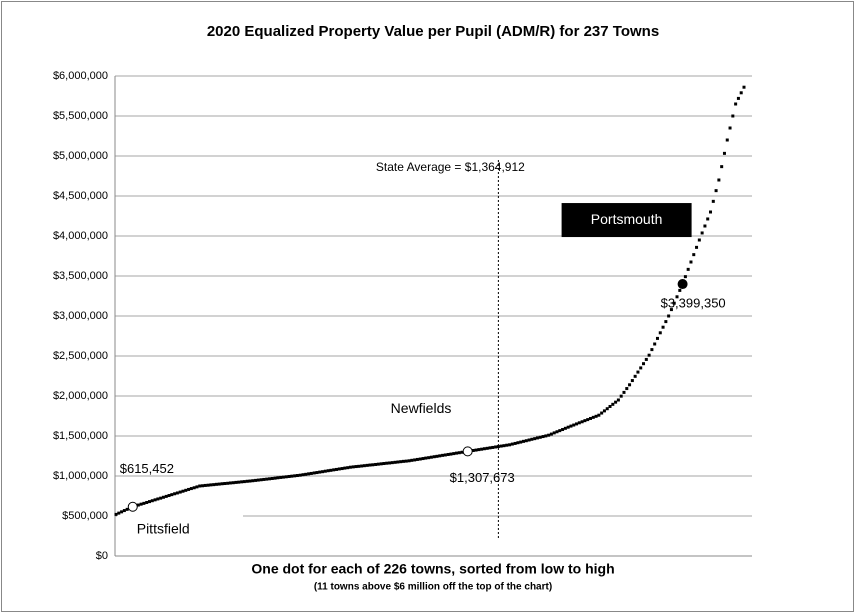  What do you see at coordinates (80, 236) in the screenshot?
I see `y-tick-label: $4,000,000` at bounding box center [80, 236].